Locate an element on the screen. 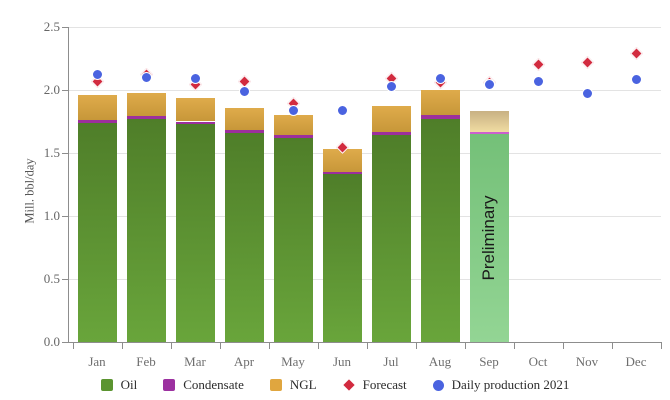 The height and width of the screenshot is (400, 670). bar-segment-oil-sep: Preliminary is located at coordinates (489, 238).